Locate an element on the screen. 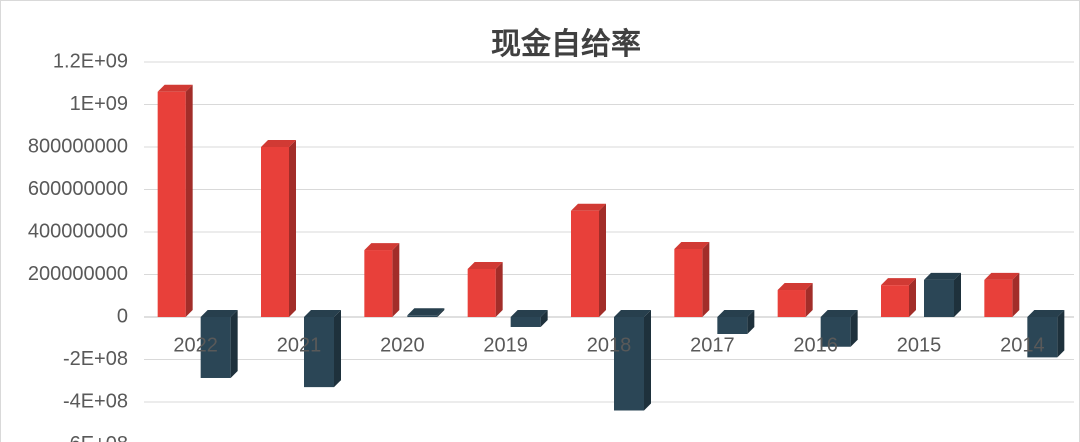 The width and height of the screenshot is (1080, 442). x-tick-label: 2016 is located at coordinates (815, 345).